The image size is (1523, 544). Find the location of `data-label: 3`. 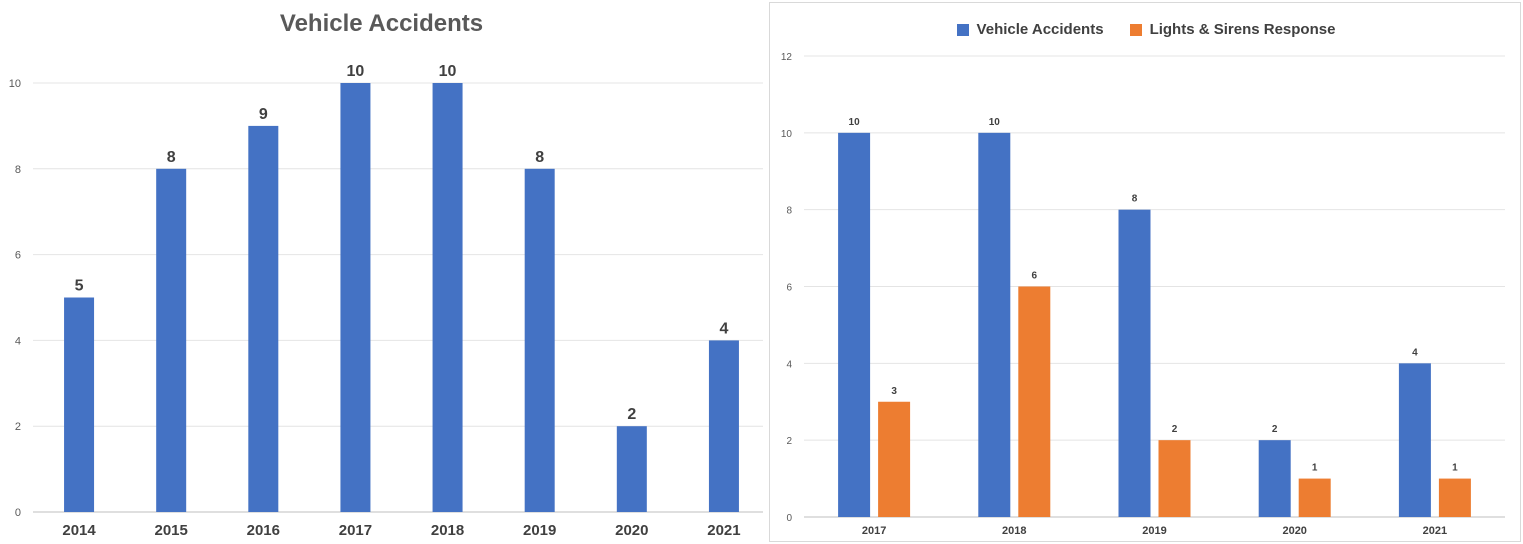

data-label: 3 is located at coordinates (894, 391).